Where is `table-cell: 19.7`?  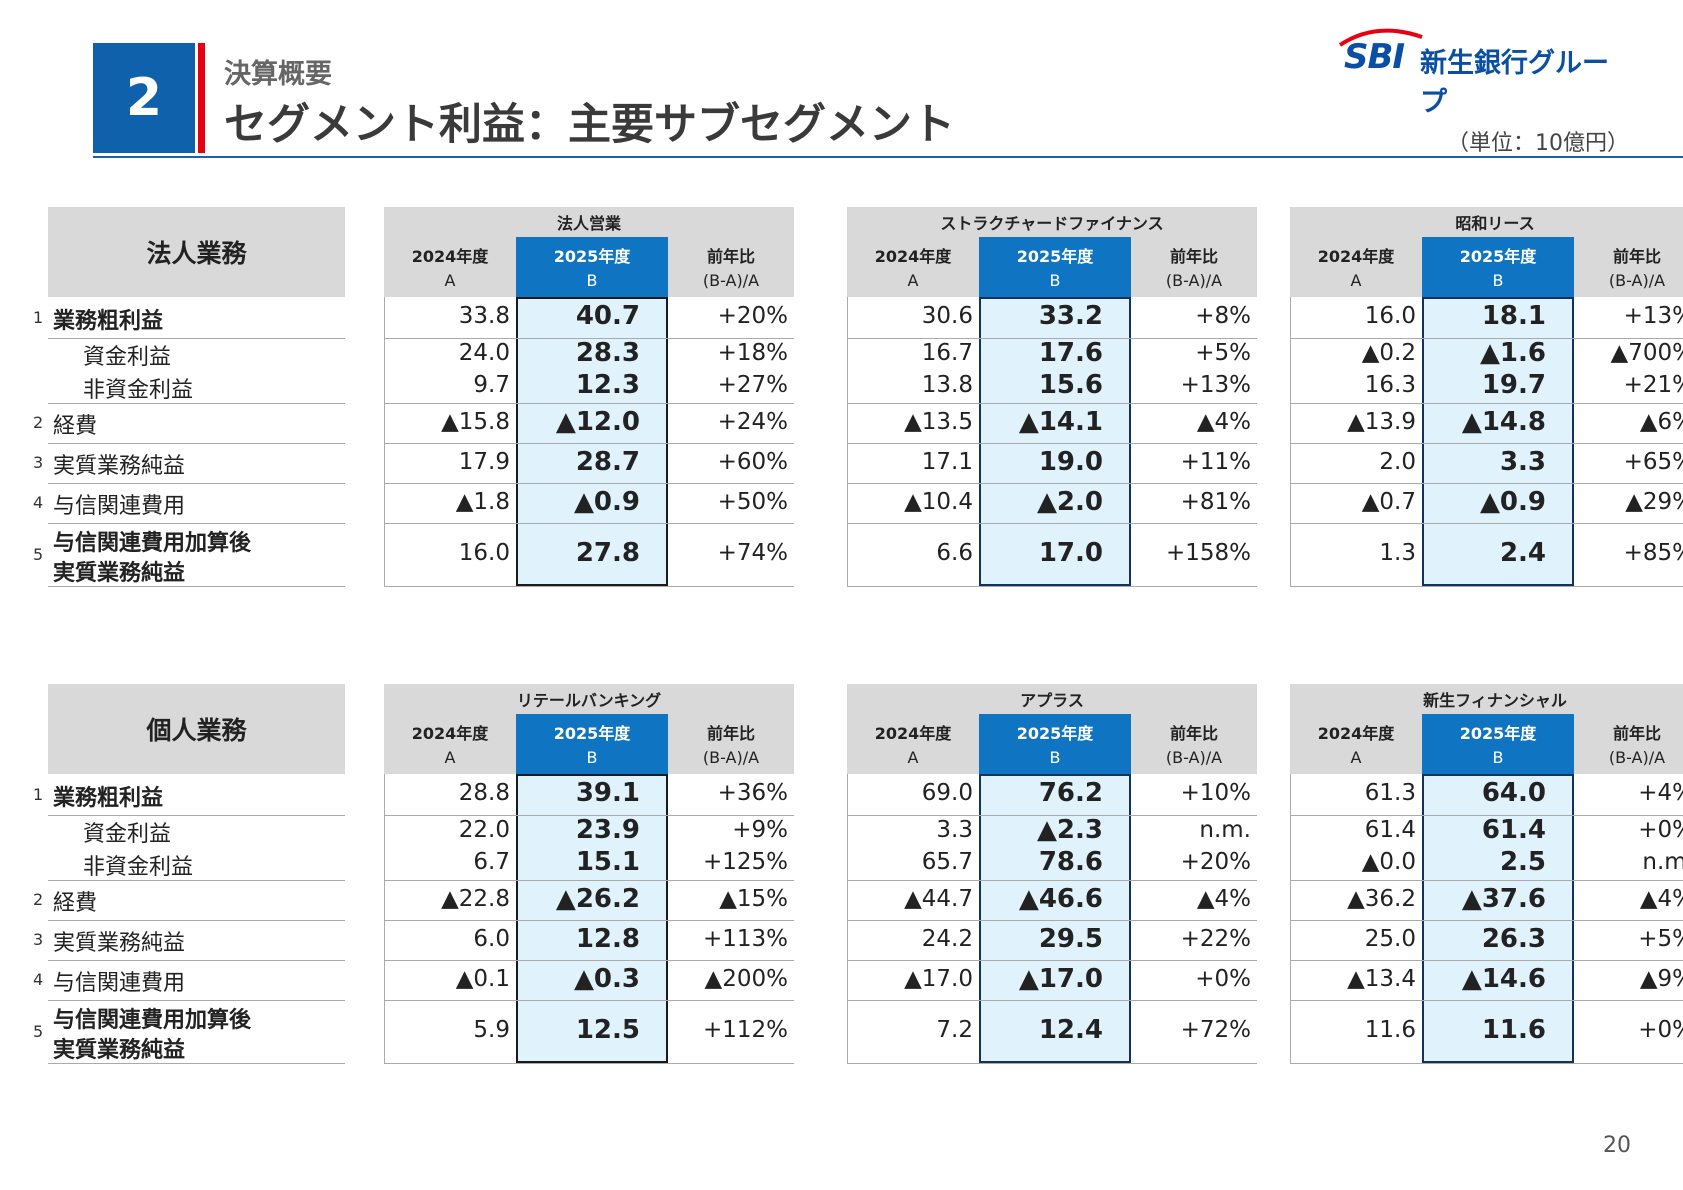
table-cell: 19.7 is located at coordinates (1513, 385).